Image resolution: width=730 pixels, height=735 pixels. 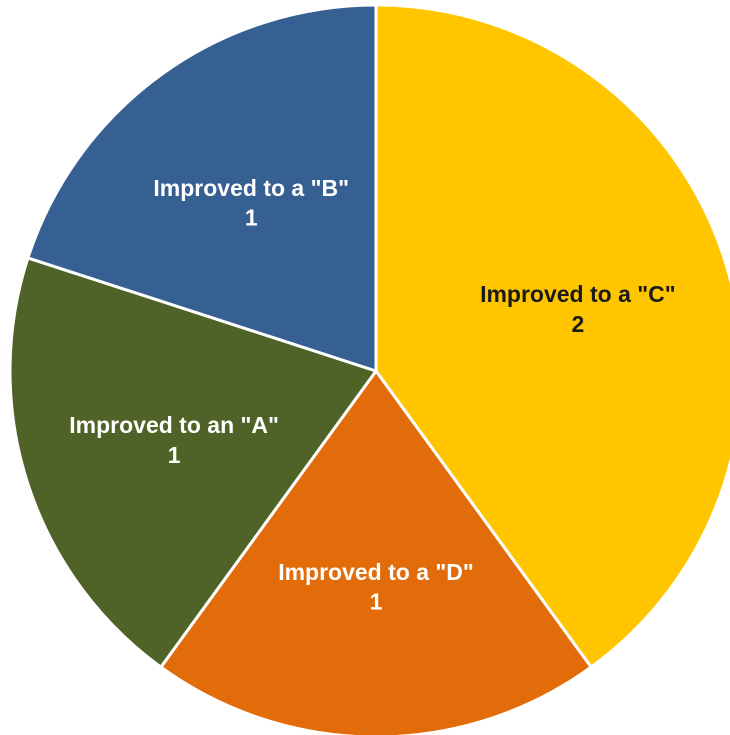 What do you see at coordinates (376, 587) in the screenshot?
I see `data-label-improved-to-a-d: Improved to a "D" 1` at bounding box center [376, 587].